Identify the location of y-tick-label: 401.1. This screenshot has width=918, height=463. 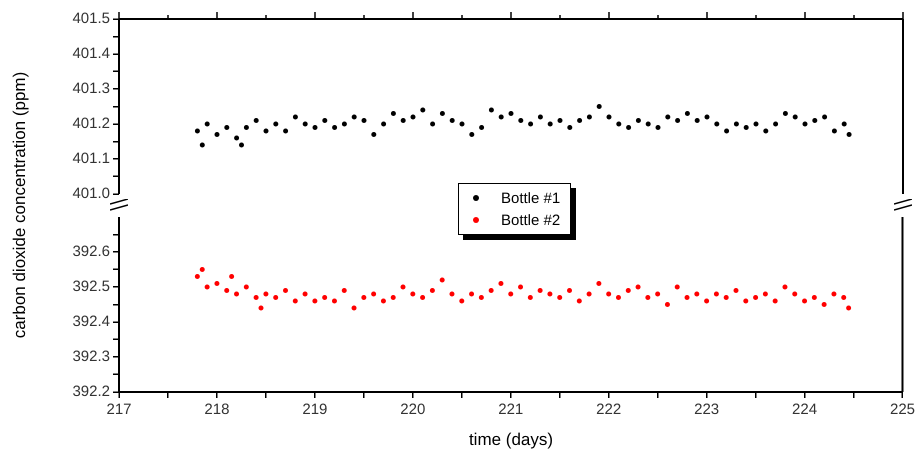
(91, 159).